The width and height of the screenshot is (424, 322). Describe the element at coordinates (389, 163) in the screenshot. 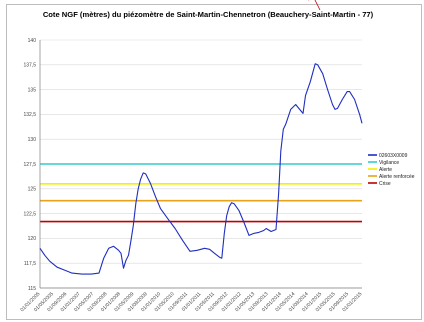

I see `legend-label: Vigilance` at that location.